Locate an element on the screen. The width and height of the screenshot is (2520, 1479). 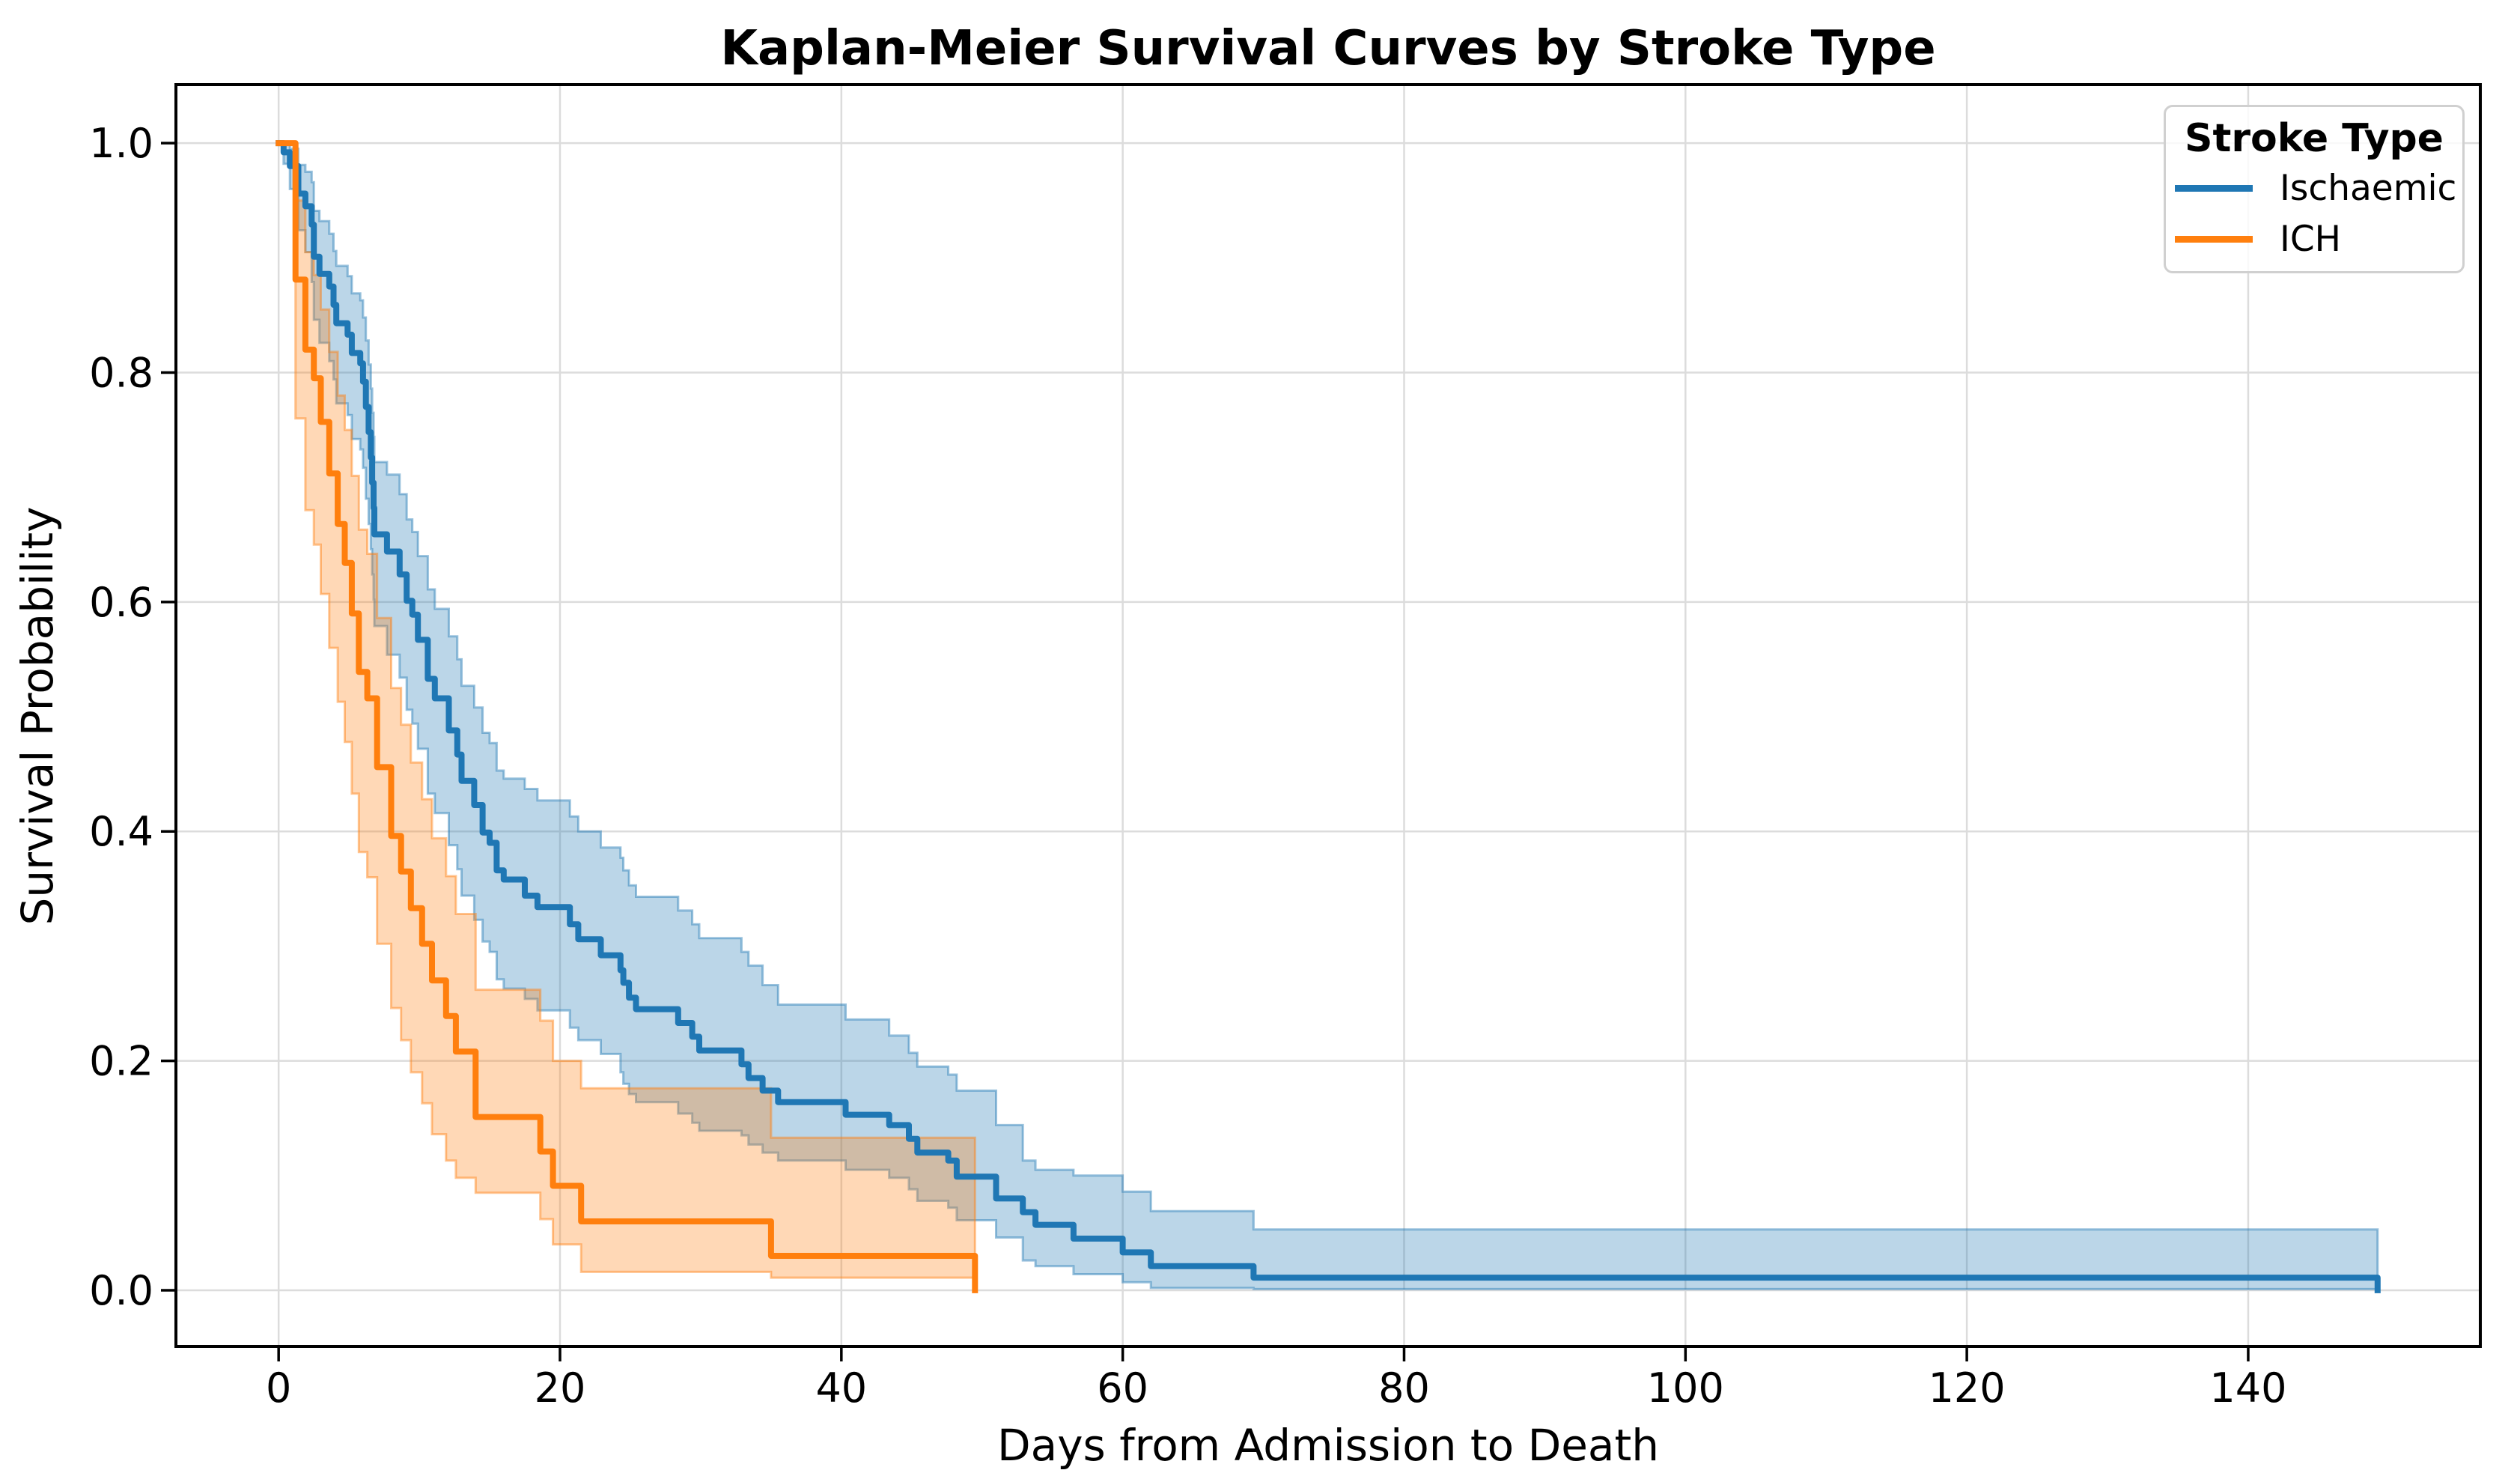
x-tick-label: 80 is located at coordinates (1404, 1388).